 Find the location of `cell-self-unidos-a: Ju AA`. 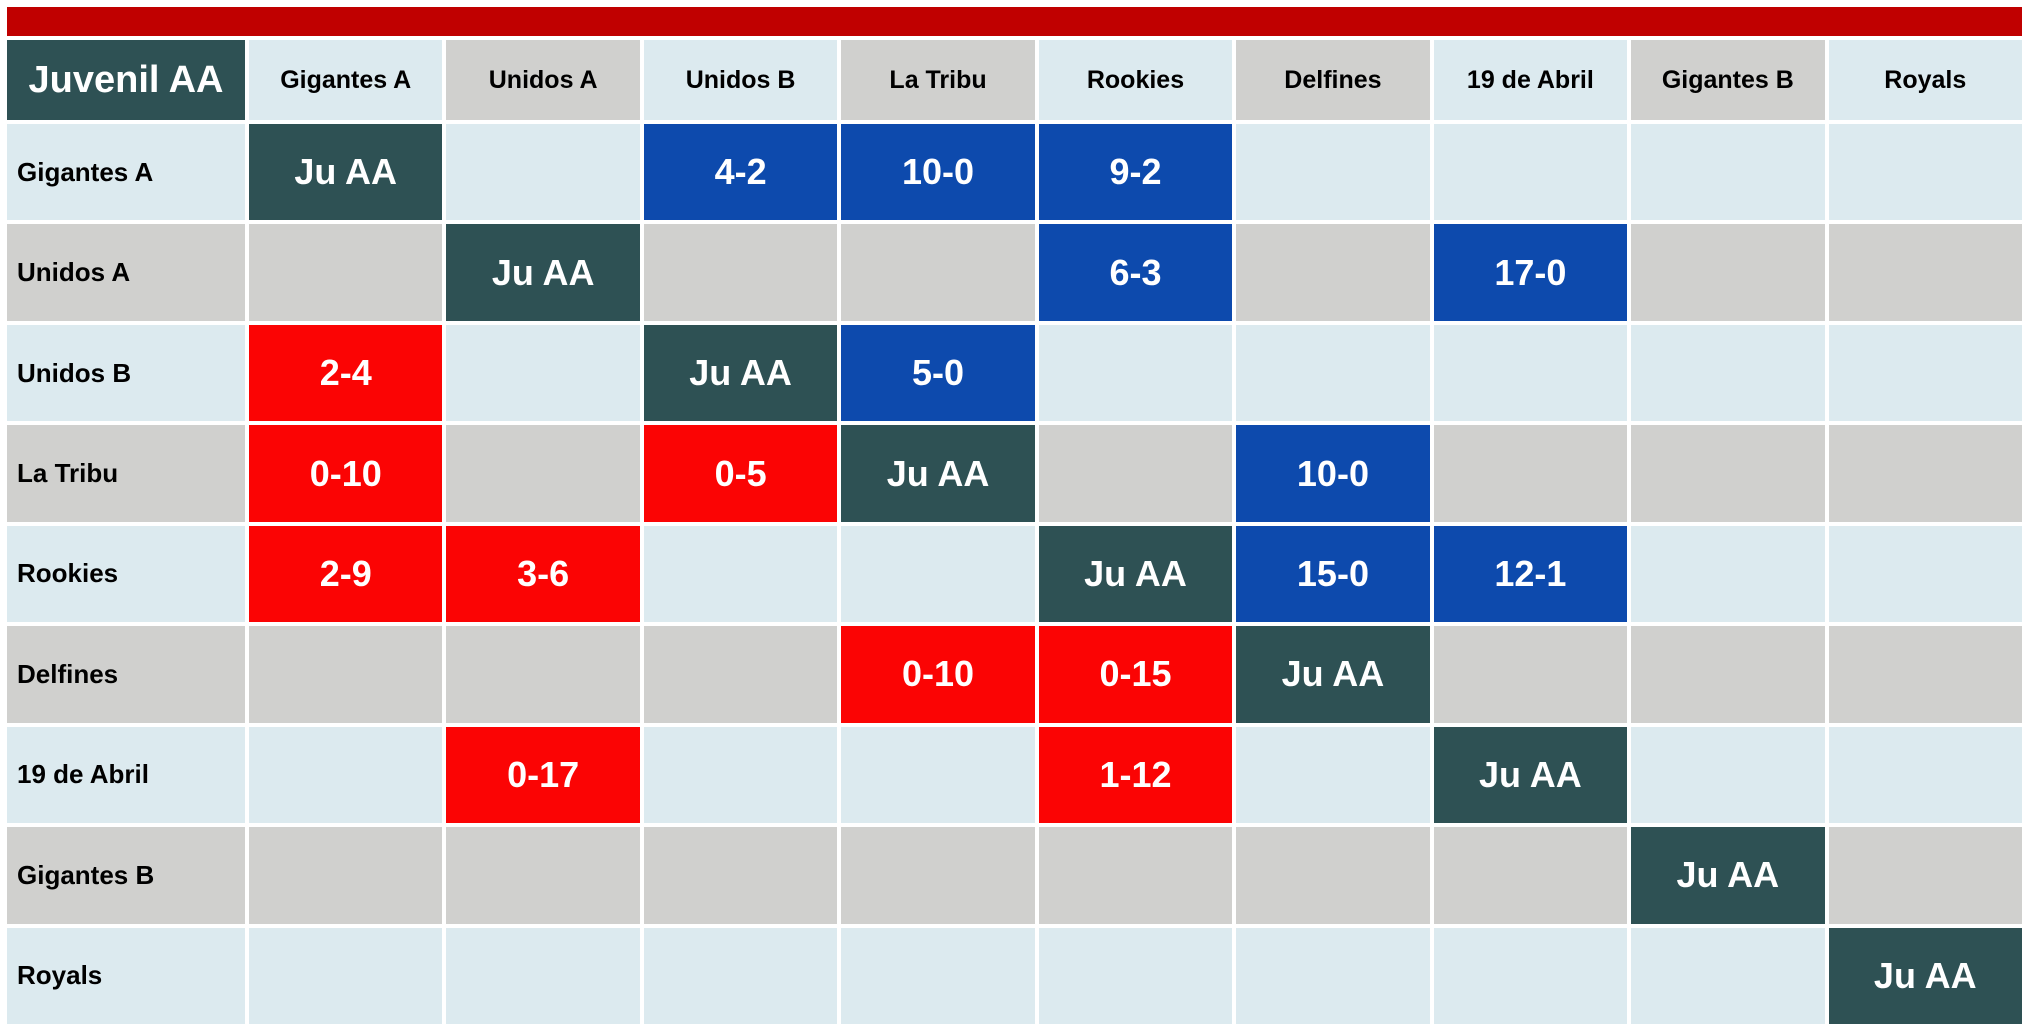

cell-self-unidos-a: Ju AA is located at coordinates (543, 272).